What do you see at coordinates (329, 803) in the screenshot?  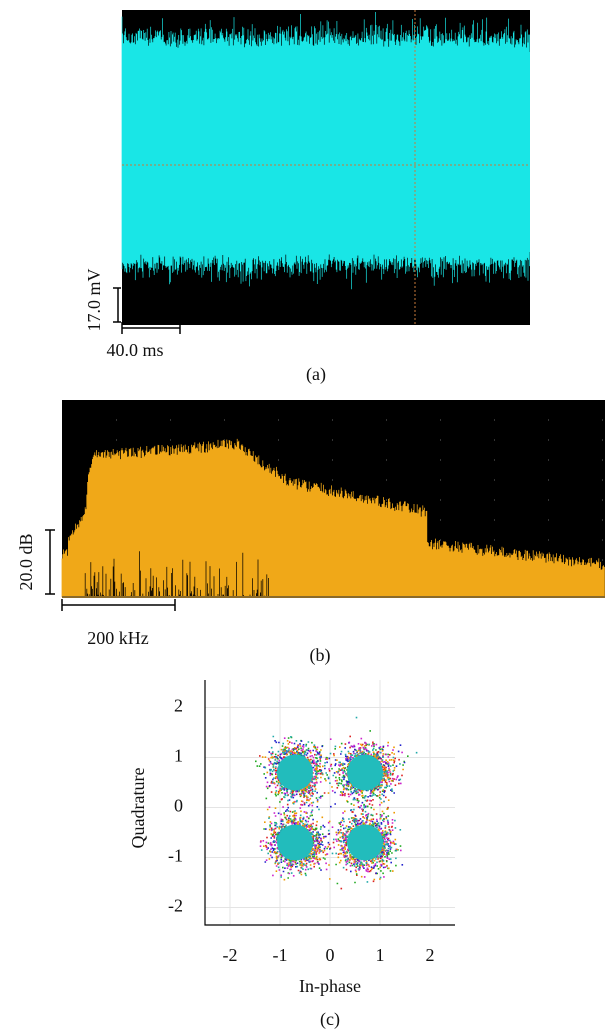 I see `axes` at bounding box center [329, 803].